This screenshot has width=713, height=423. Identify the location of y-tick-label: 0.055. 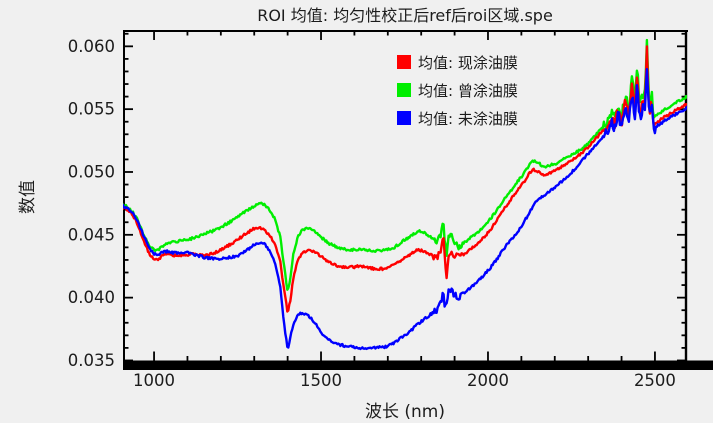
(91, 109).